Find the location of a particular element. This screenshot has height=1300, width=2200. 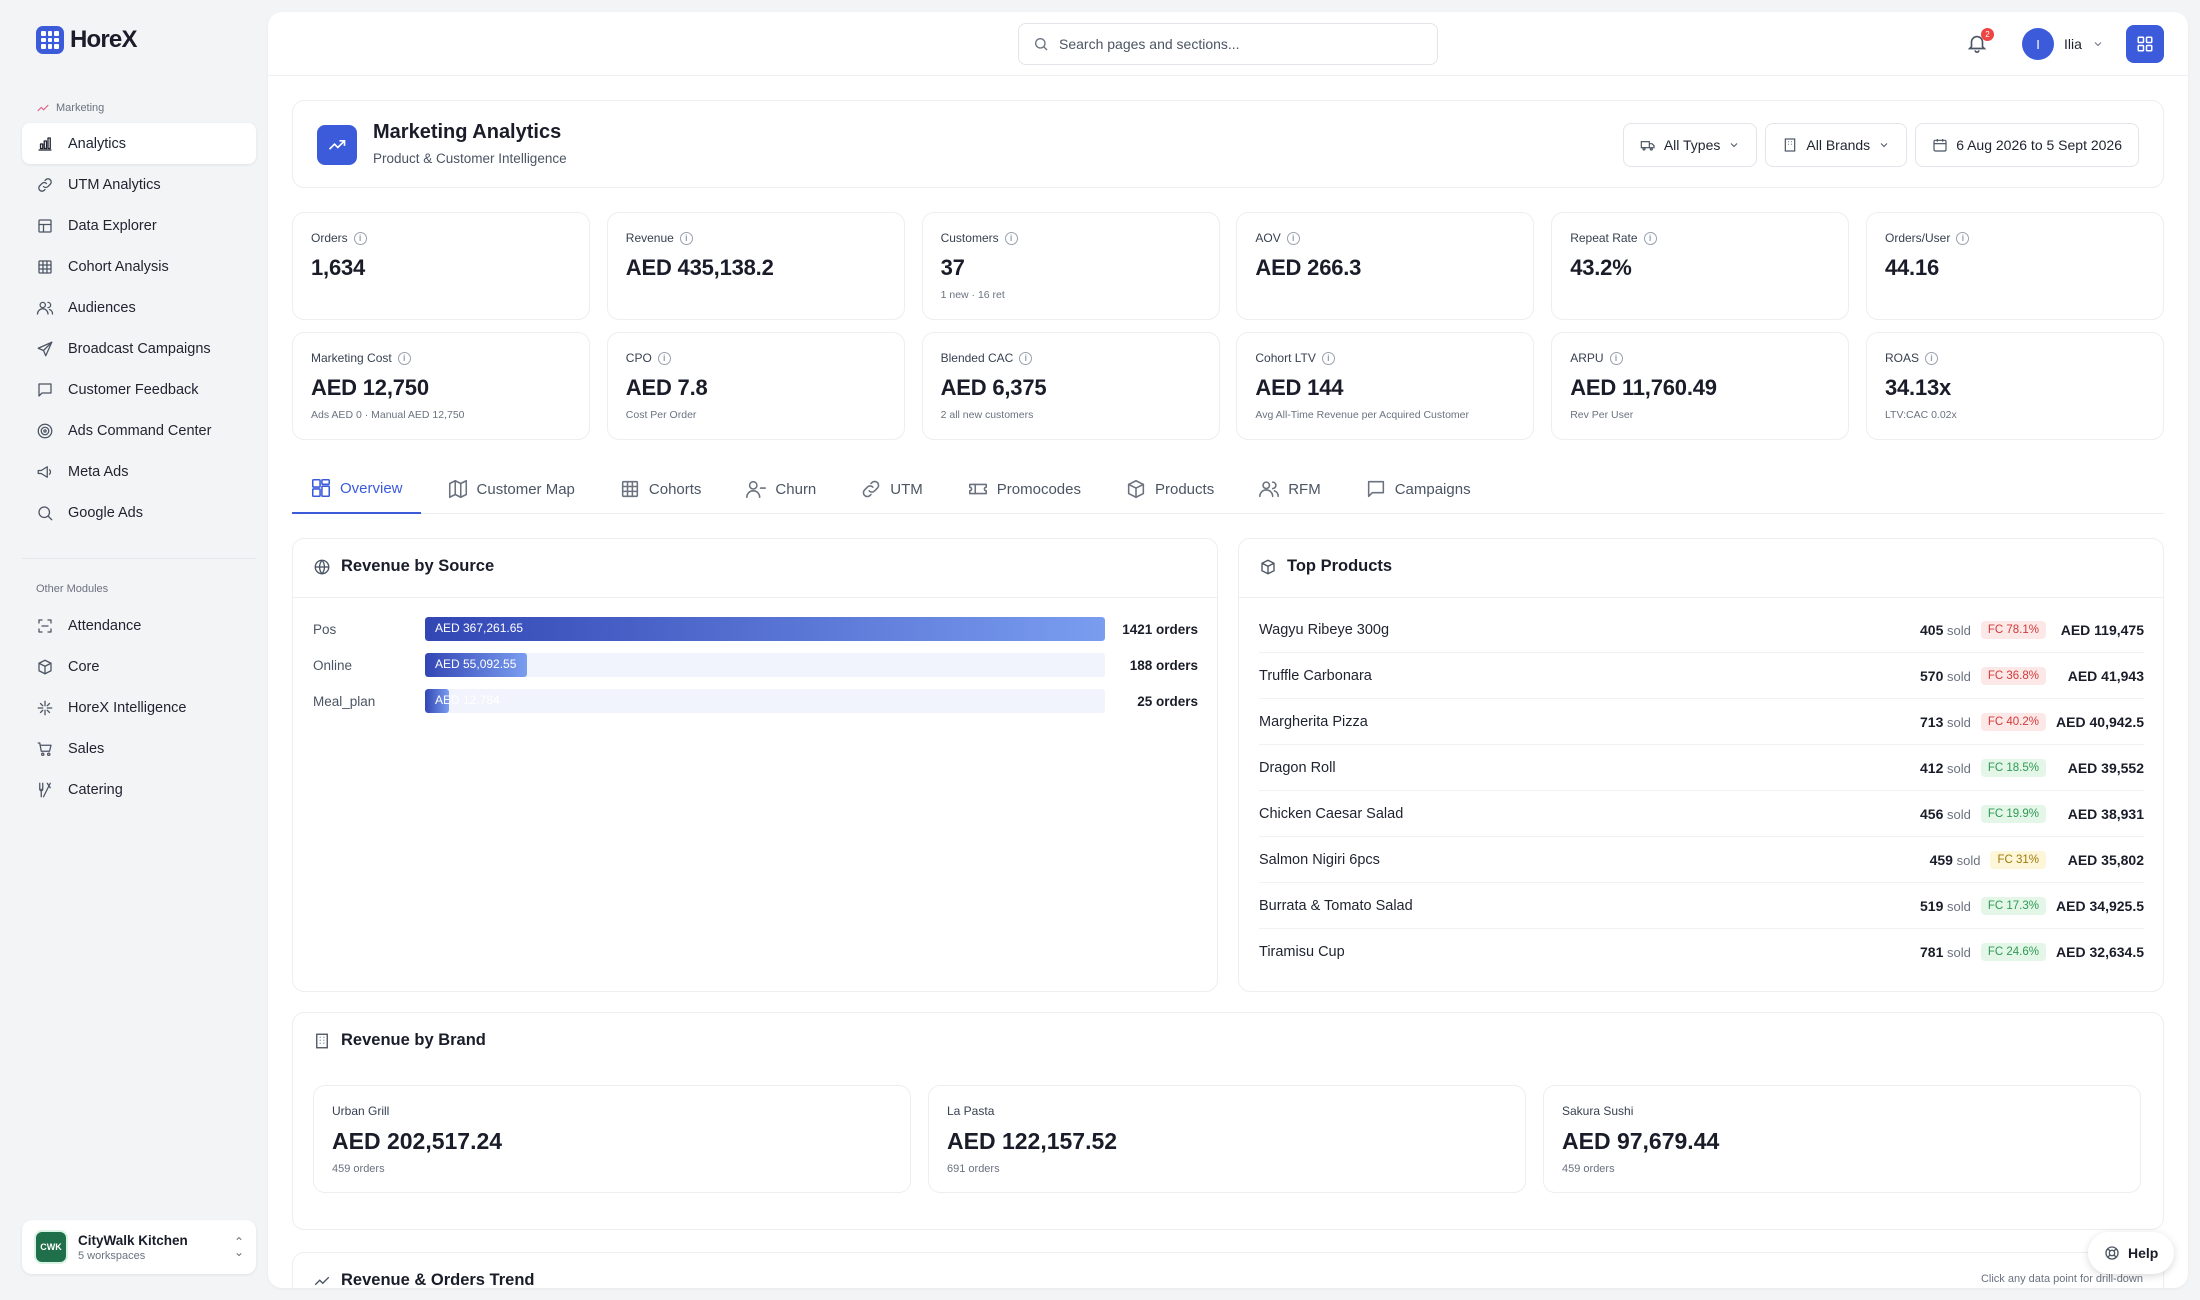

cube-icon is located at coordinates (45, 666).